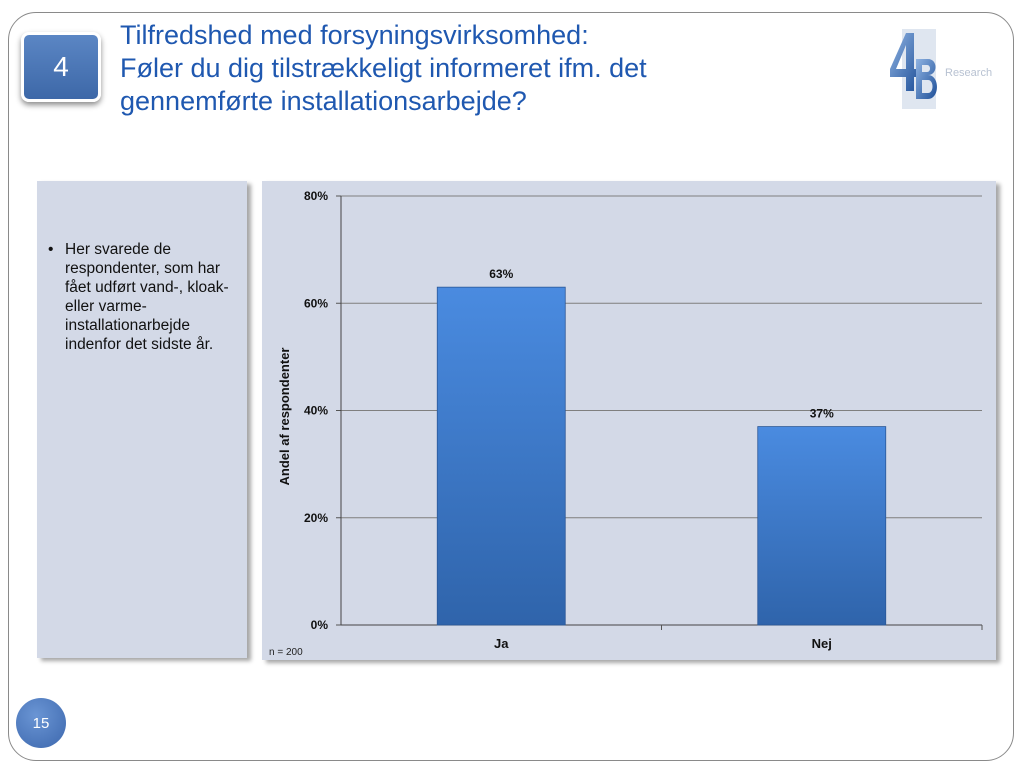 This screenshot has height=768, width=1024. What do you see at coordinates (354, 35) in the screenshot?
I see `title-line-1: Tilfredshed med forsyningsvirksomhed:` at bounding box center [354, 35].